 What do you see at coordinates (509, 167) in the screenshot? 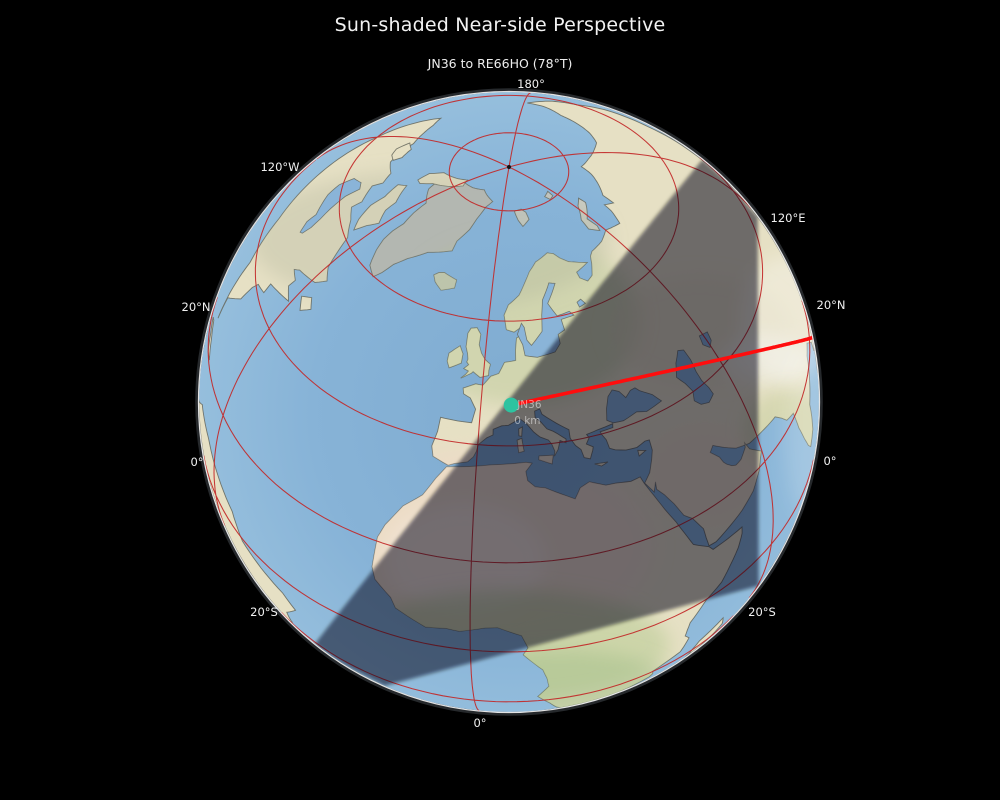
I see `north-pole-dot` at bounding box center [509, 167].